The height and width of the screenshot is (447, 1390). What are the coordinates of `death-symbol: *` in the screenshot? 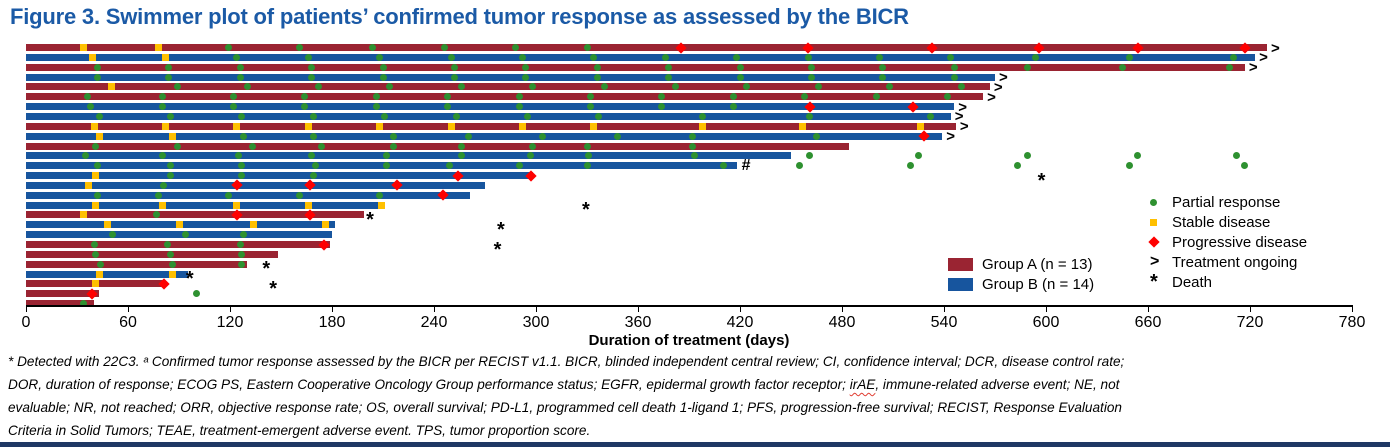 It's located at (273, 288).